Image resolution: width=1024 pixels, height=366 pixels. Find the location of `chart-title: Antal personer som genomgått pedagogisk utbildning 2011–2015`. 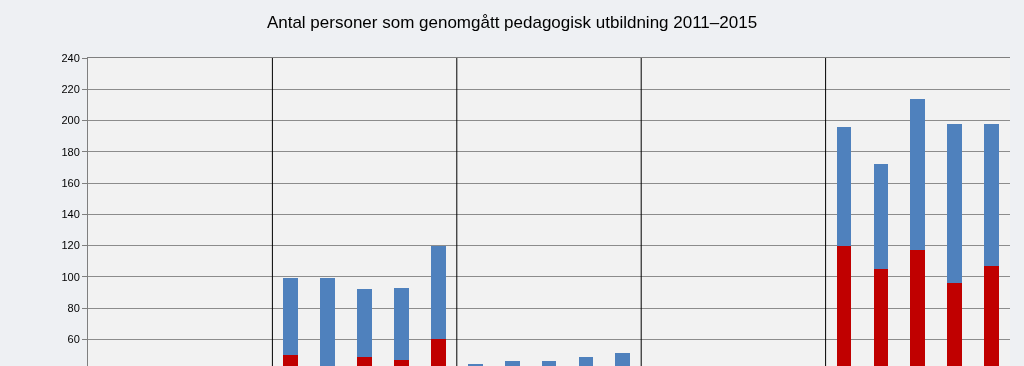

chart-title: Antal personer som genomgått pedagogisk utbildning 2011–2015 is located at coordinates (512, 23).